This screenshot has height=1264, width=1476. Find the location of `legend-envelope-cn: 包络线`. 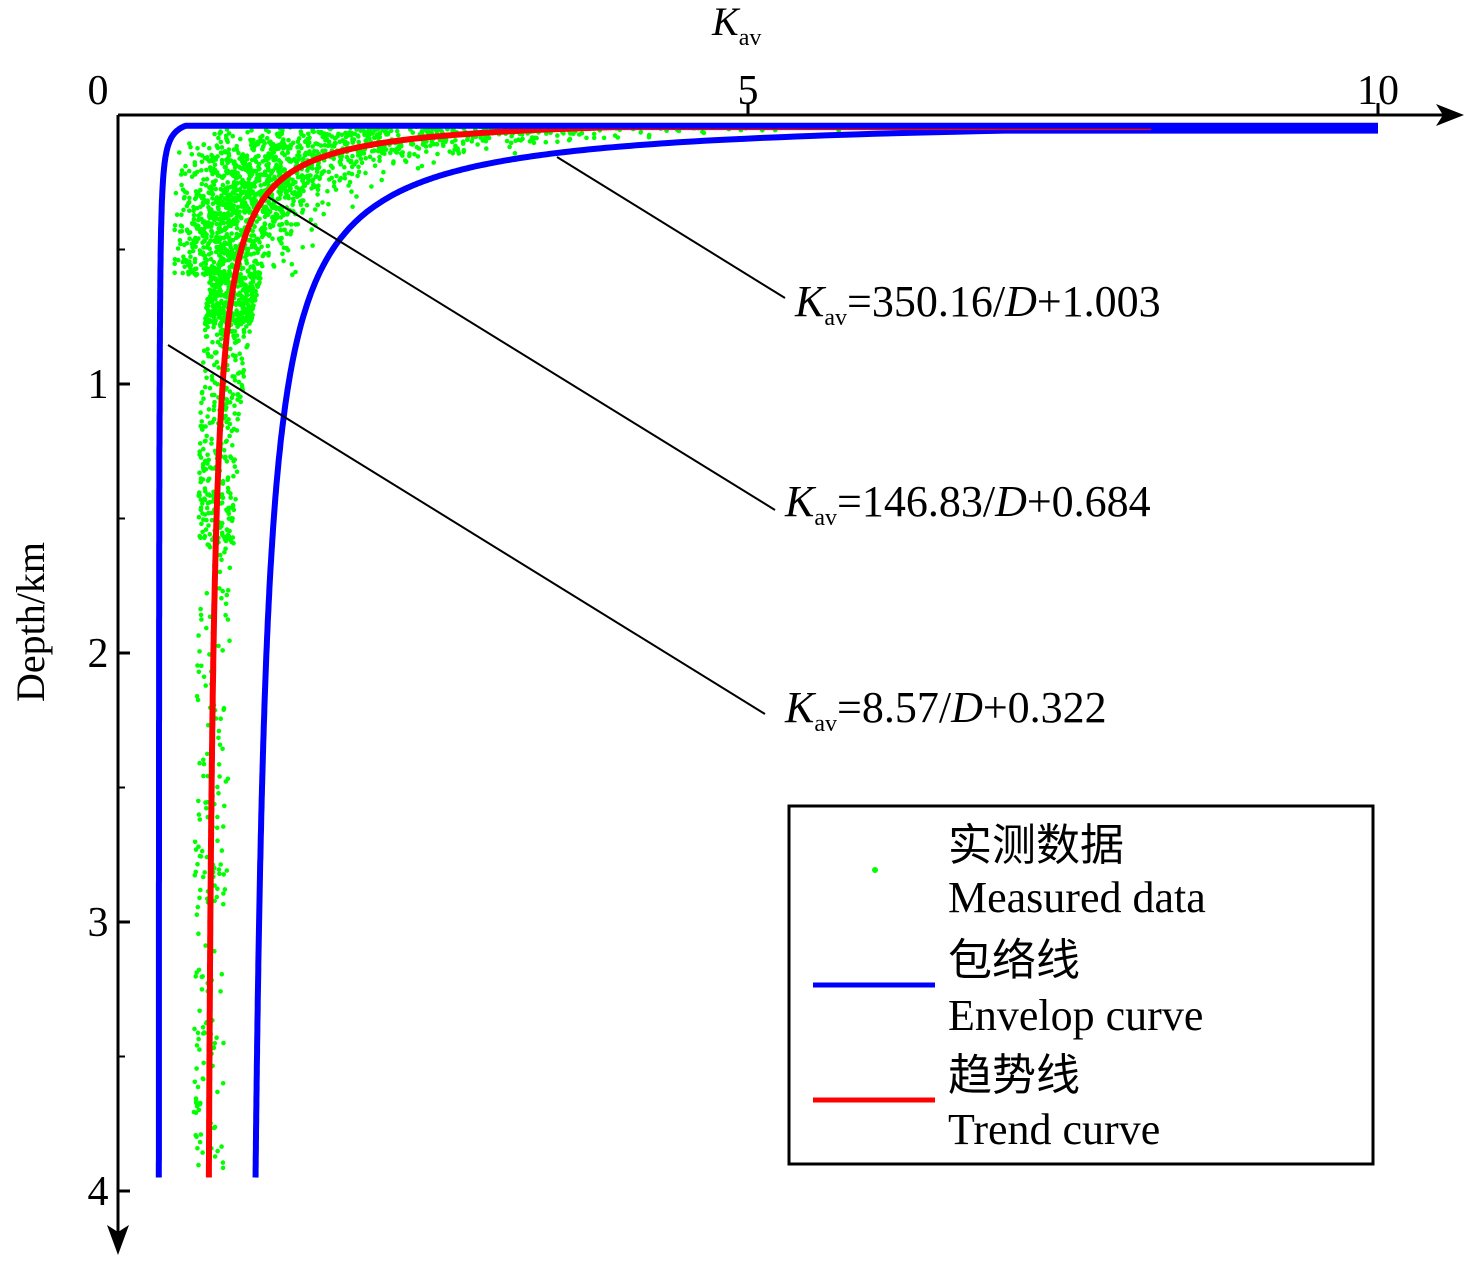

legend-envelope-cn: 包络线 is located at coordinates (1014, 960).